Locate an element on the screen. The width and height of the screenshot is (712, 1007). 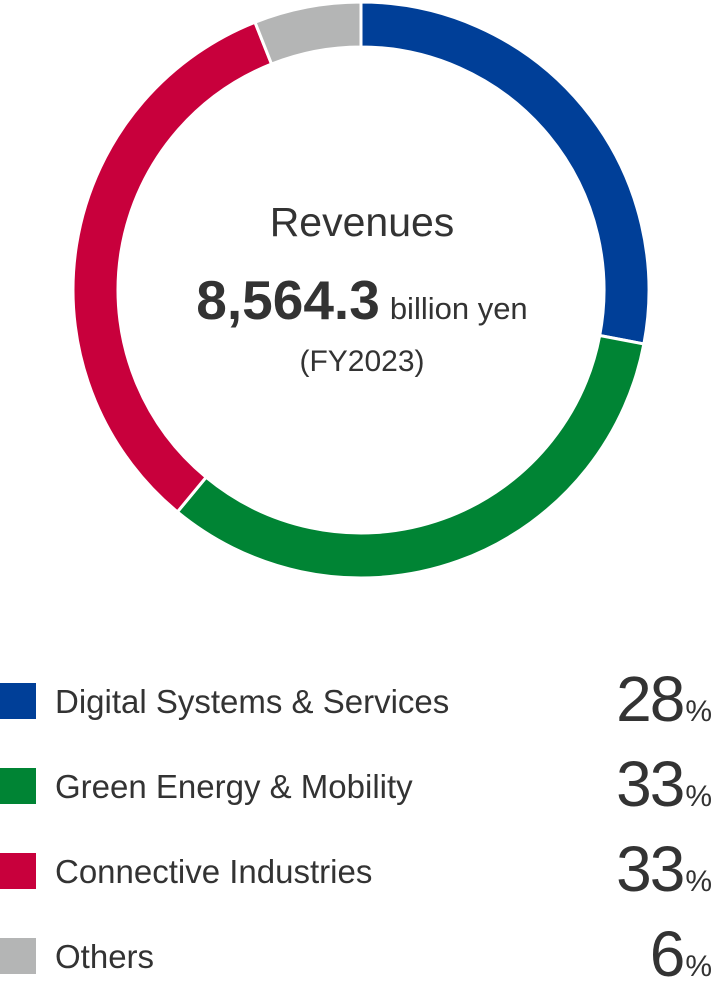
chart-center-total: 8,564.3 billion yen is located at coordinates (362, 307).